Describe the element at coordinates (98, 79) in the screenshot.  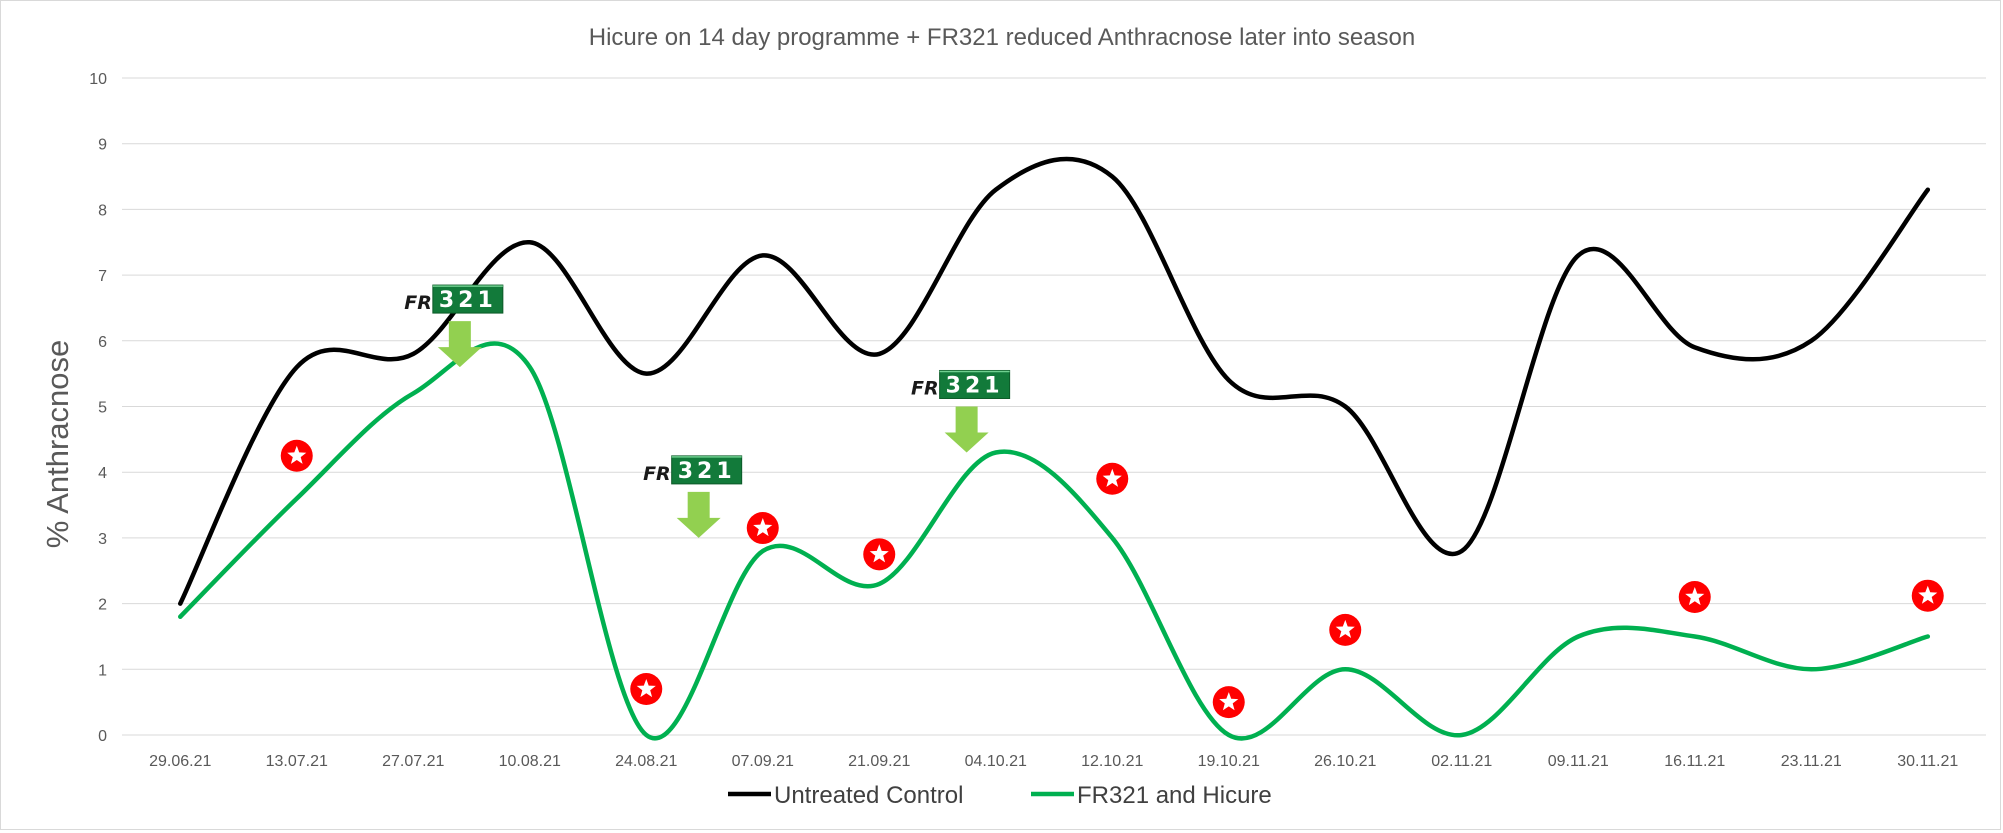
I see `y-tick-label: 10` at that location.